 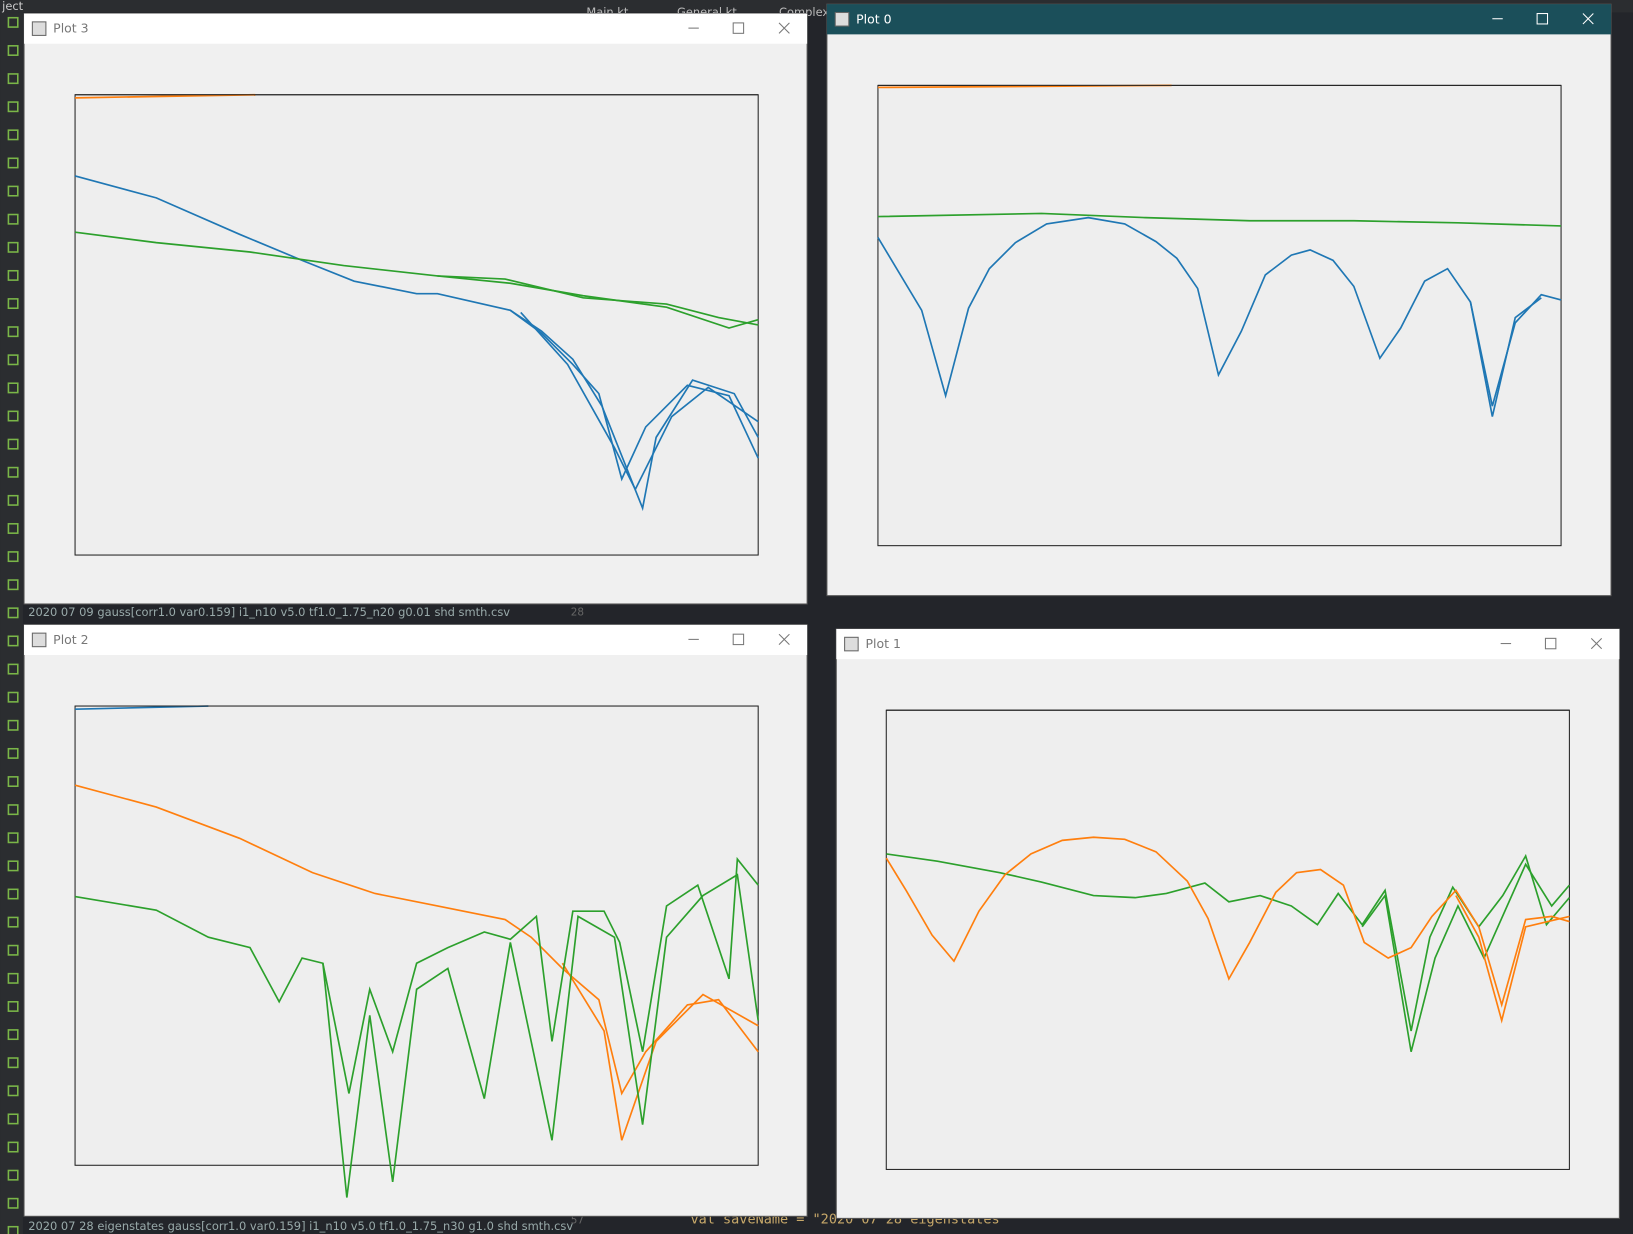 What do you see at coordinates (70, 28) in the screenshot?
I see `window-title: Plot 3` at bounding box center [70, 28].